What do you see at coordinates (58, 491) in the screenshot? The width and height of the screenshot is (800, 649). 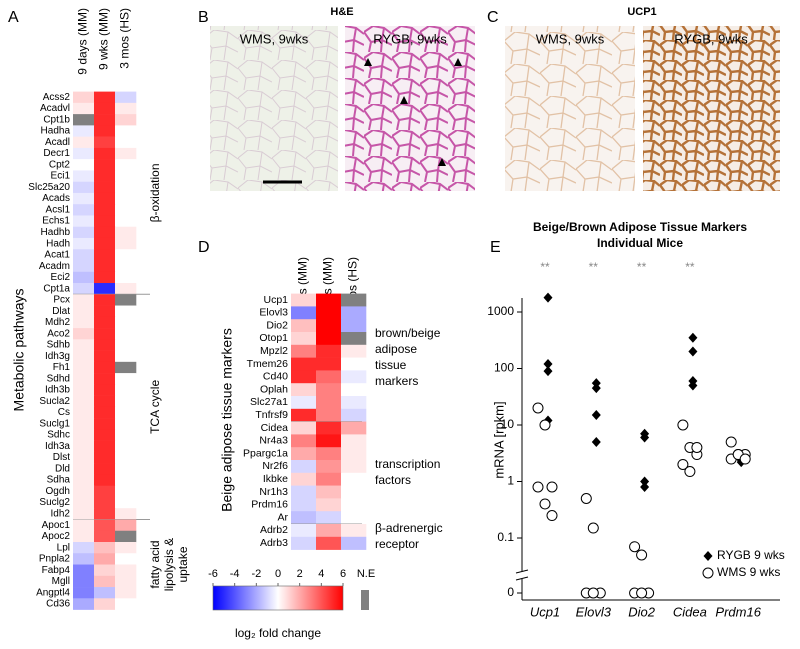 I see `row-label: Ogdh` at bounding box center [58, 491].